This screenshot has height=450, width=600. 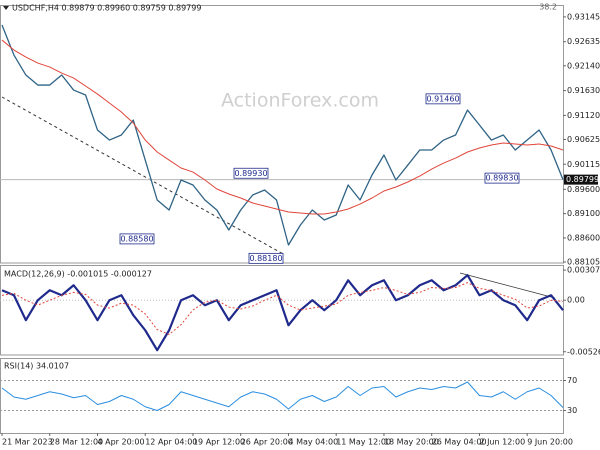 What do you see at coordinates (171, 442) in the screenshot?
I see `x-tick-label: 12 Apr 04:00` at bounding box center [171, 442].